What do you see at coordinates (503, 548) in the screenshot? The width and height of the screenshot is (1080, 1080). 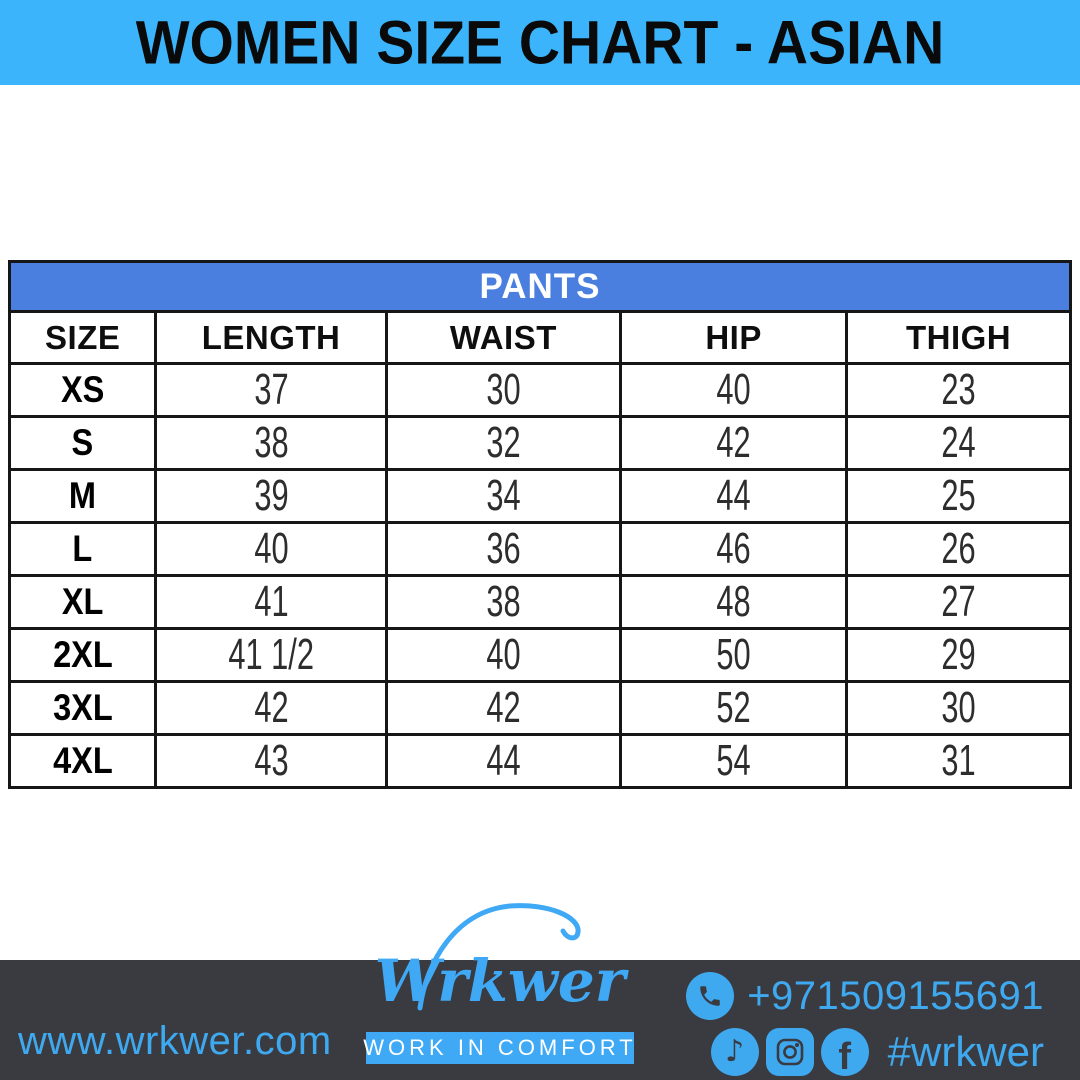 I see `waist-value: 36` at bounding box center [503, 548].